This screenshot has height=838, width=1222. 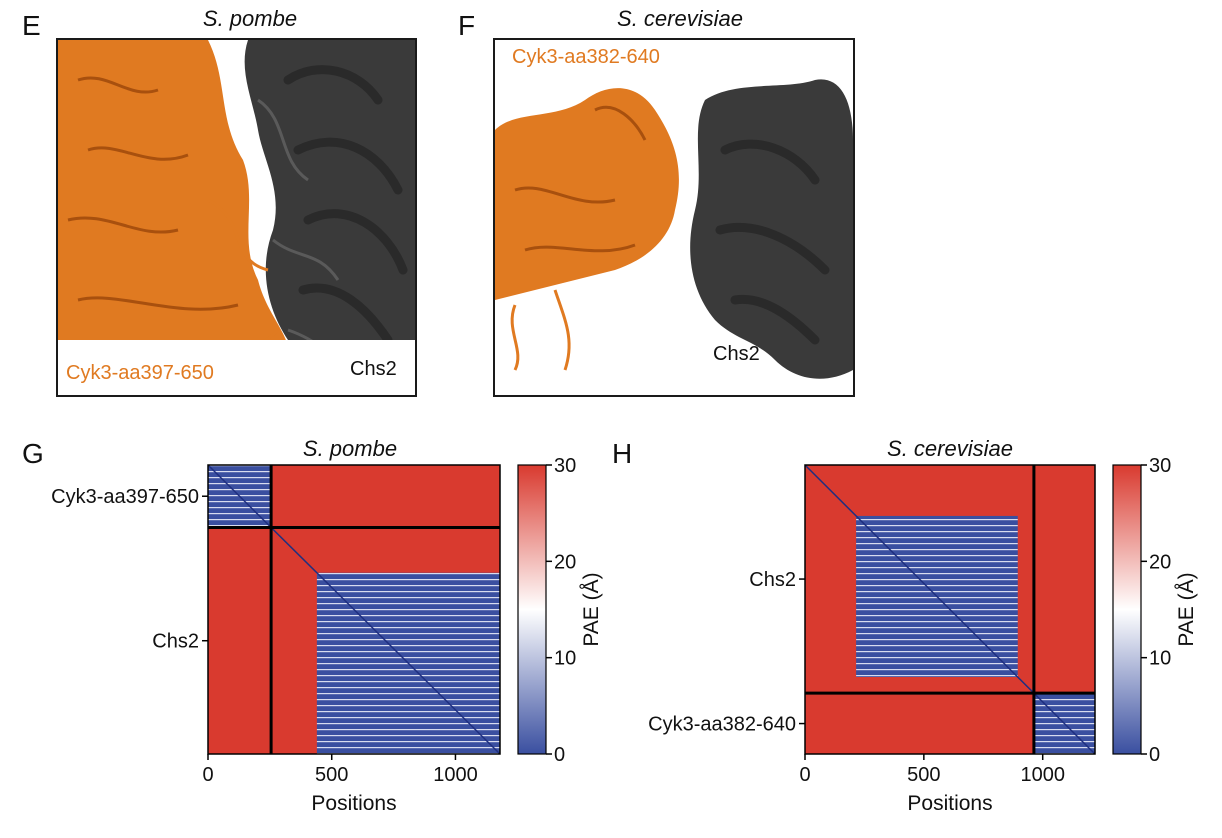 I want to click on panel-f-cyk3-label: Cyk3-aa382-640, so click(x=586, y=57).